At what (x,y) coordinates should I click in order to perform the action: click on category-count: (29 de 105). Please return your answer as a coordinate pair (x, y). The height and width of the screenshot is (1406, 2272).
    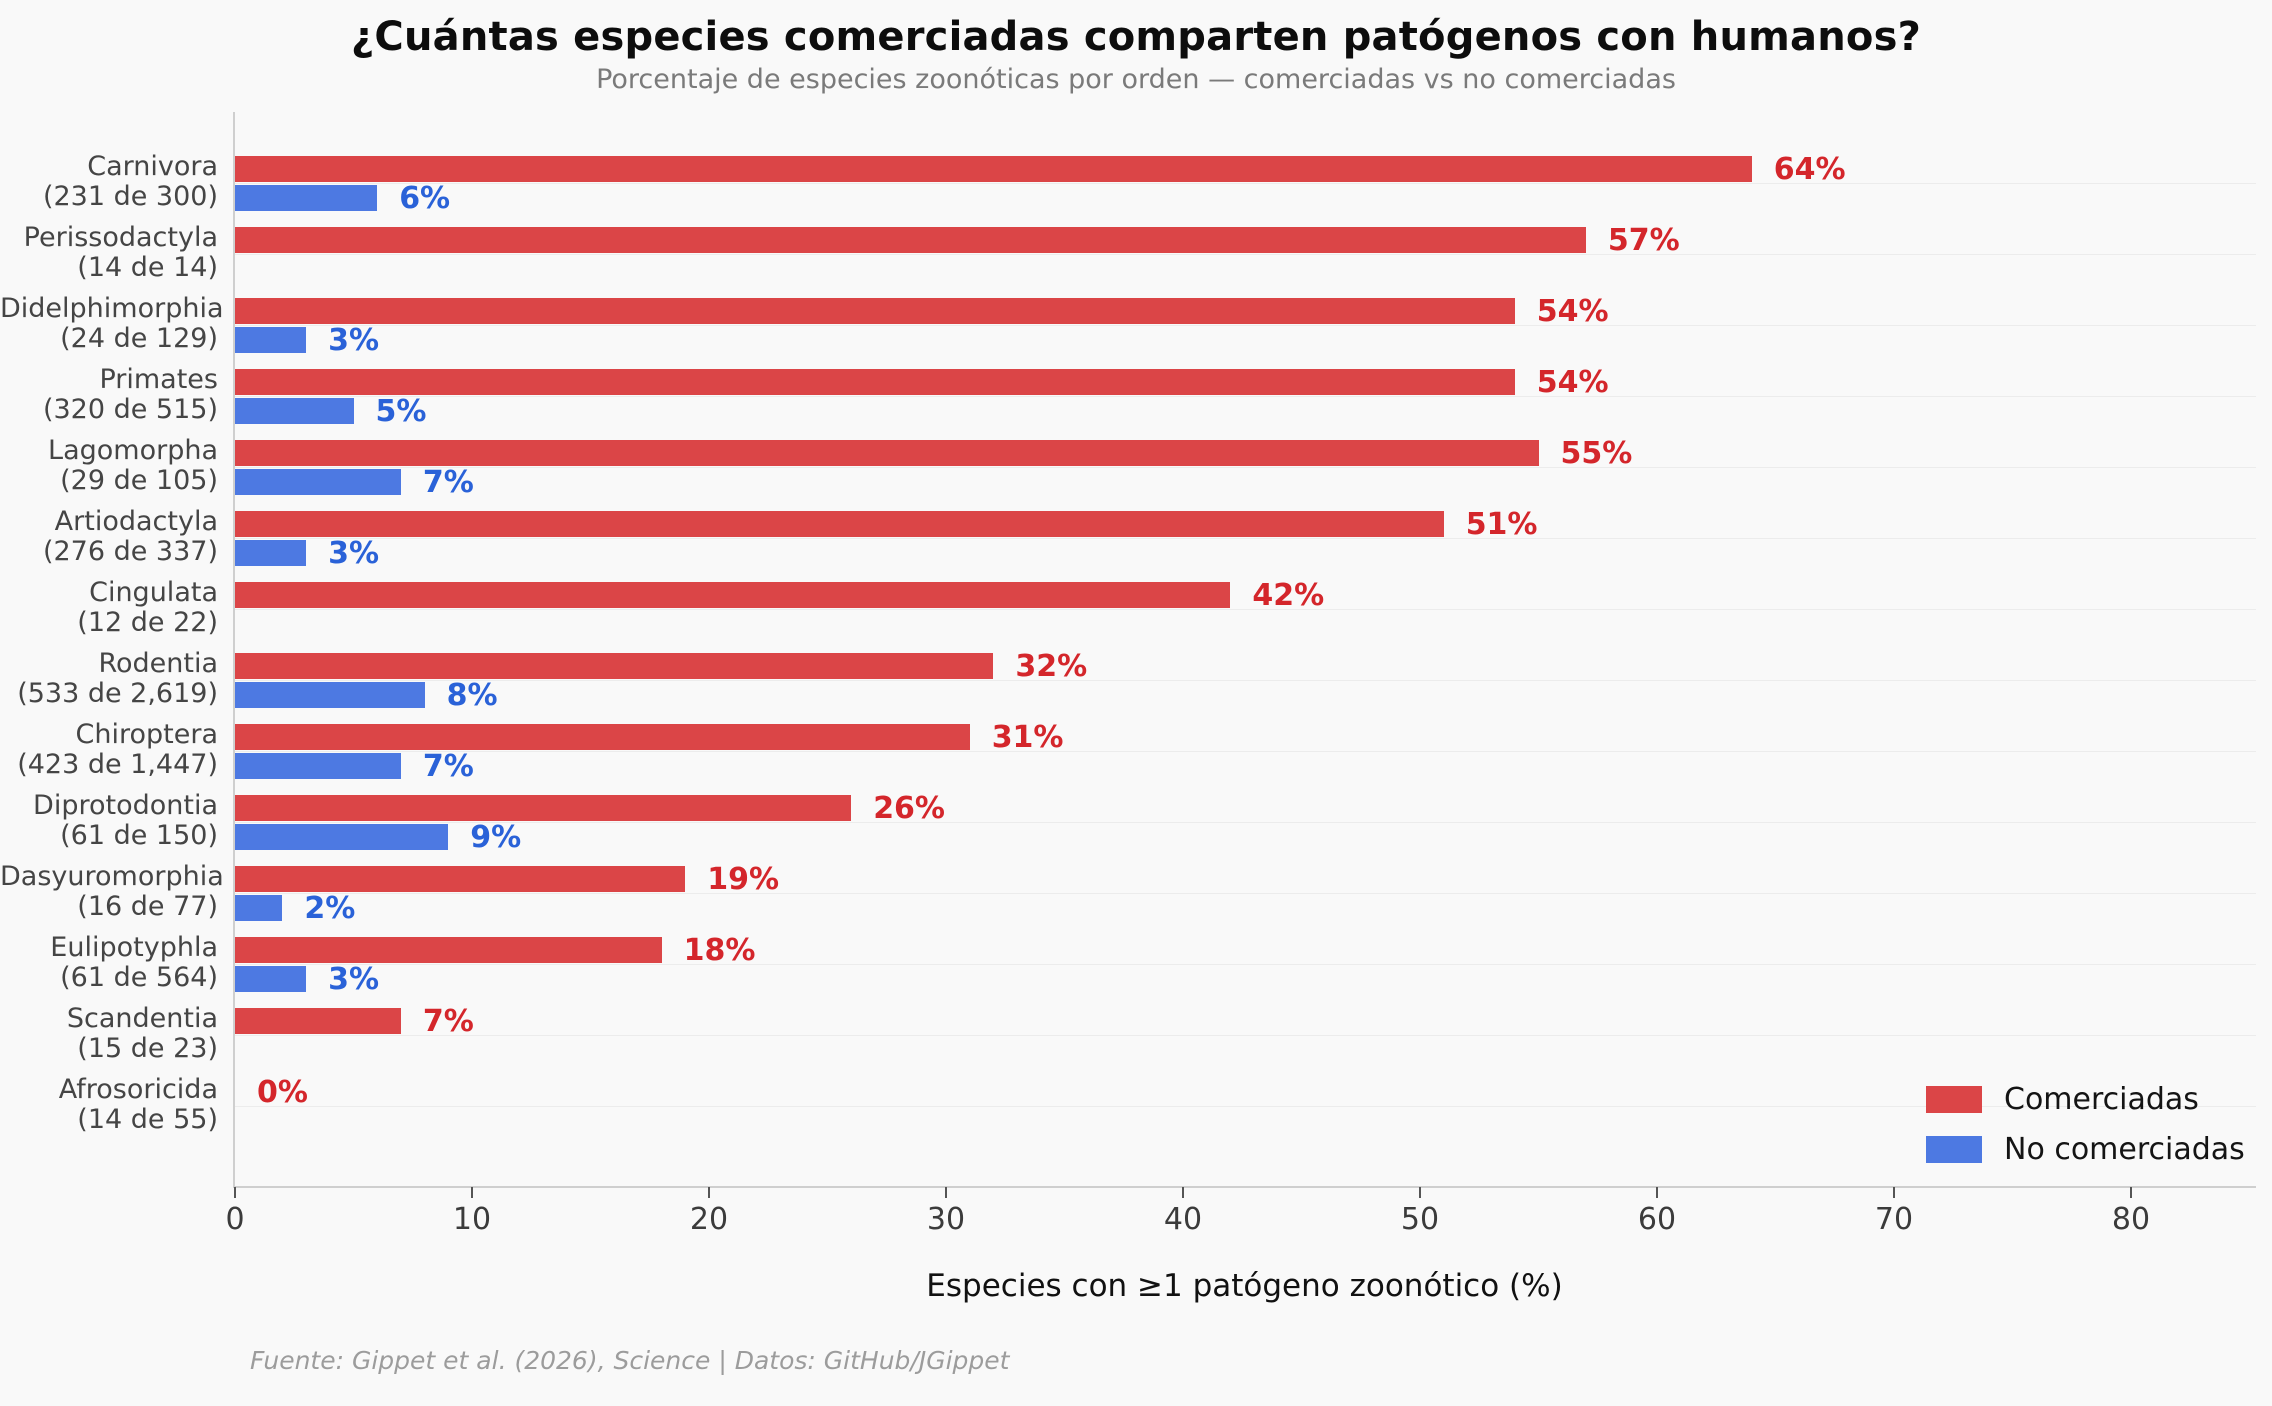
    Looking at the image, I should click on (139, 480).